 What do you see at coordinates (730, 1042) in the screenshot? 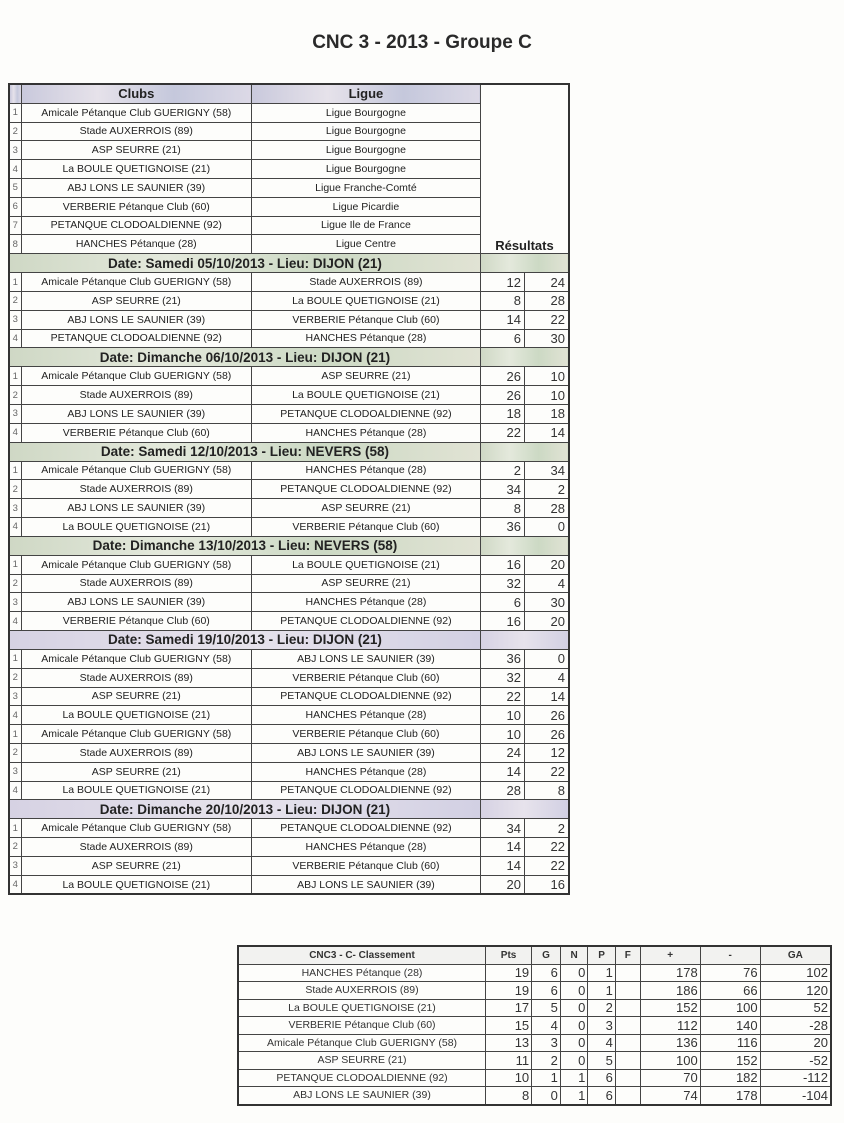
I see `ranking-value: 116` at bounding box center [730, 1042].